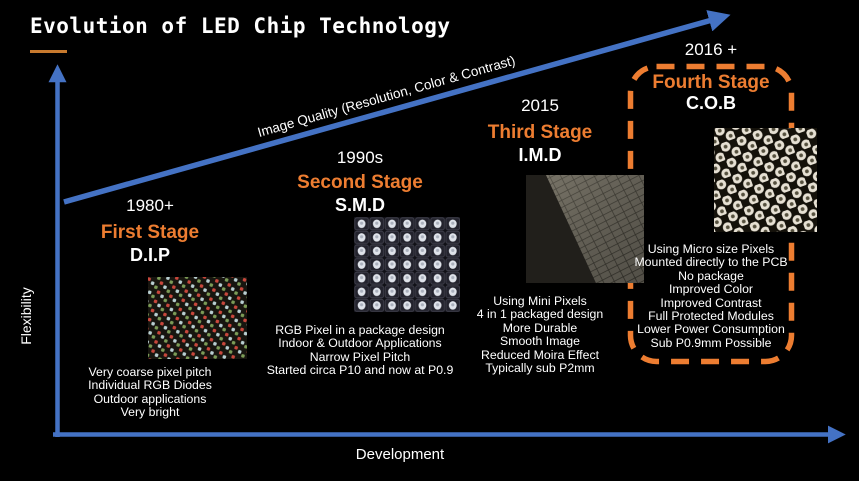 This screenshot has height=481, width=859. I want to click on dip-led-matrix-photo, so click(197, 318).